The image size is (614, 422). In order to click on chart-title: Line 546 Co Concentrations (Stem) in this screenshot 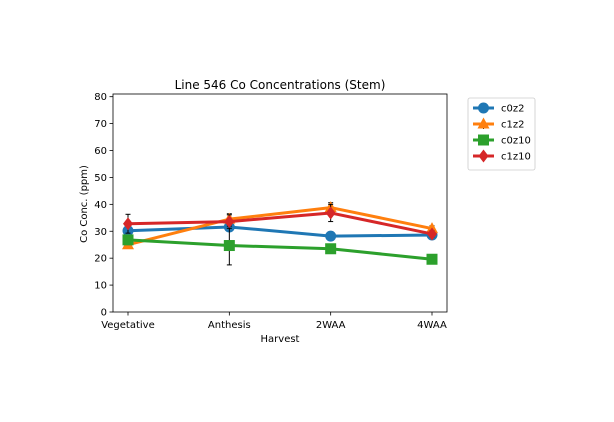, I will do `click(280, 85)`.